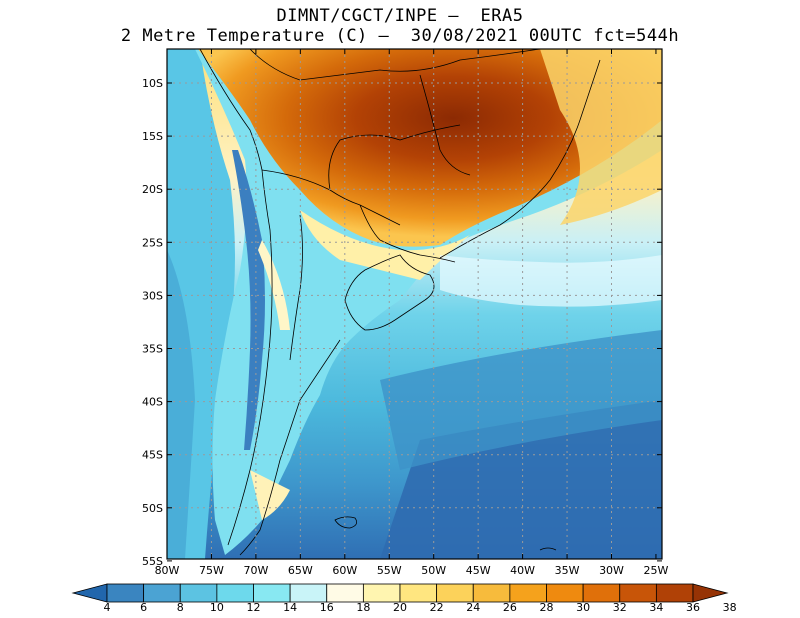 This screenshot has width=800, height=618. I want to click on colorbar-arrow-high, so click(710, 593).